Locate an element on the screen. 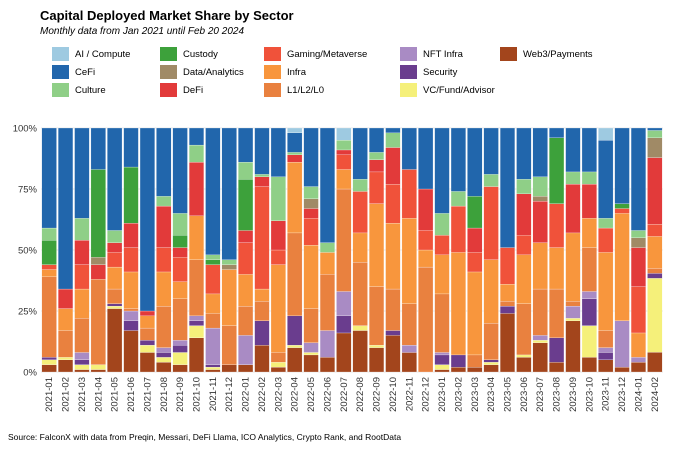 The height and width of the screenshot is (450, 675). bar-segment-ai-compute is located at coordinates (344, 134).